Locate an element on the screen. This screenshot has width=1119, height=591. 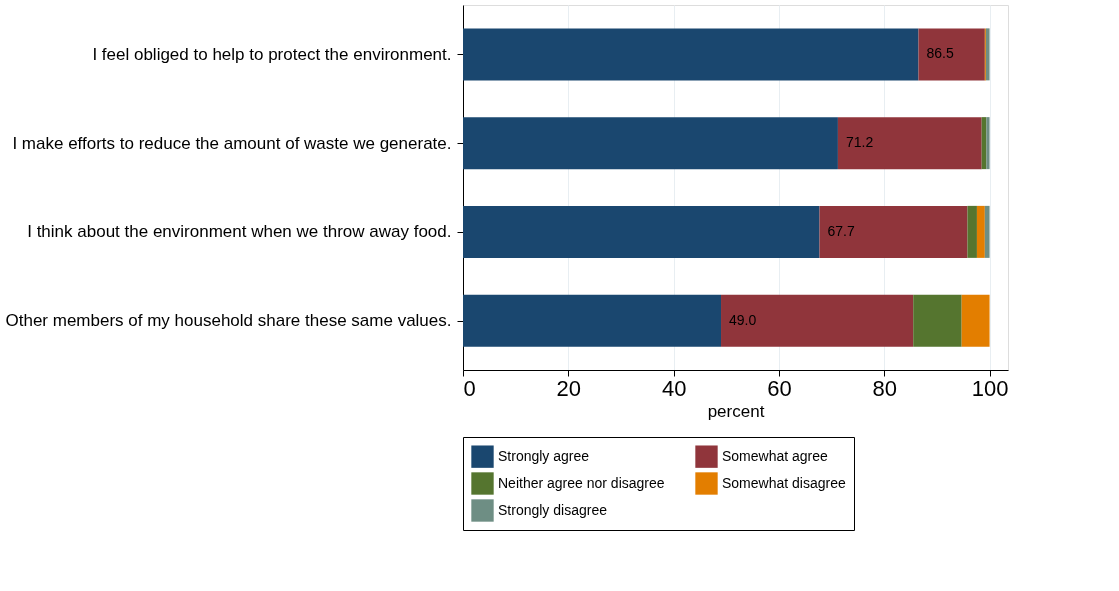
legend-label: Somewhat agree is located at coordinates (775, 455).